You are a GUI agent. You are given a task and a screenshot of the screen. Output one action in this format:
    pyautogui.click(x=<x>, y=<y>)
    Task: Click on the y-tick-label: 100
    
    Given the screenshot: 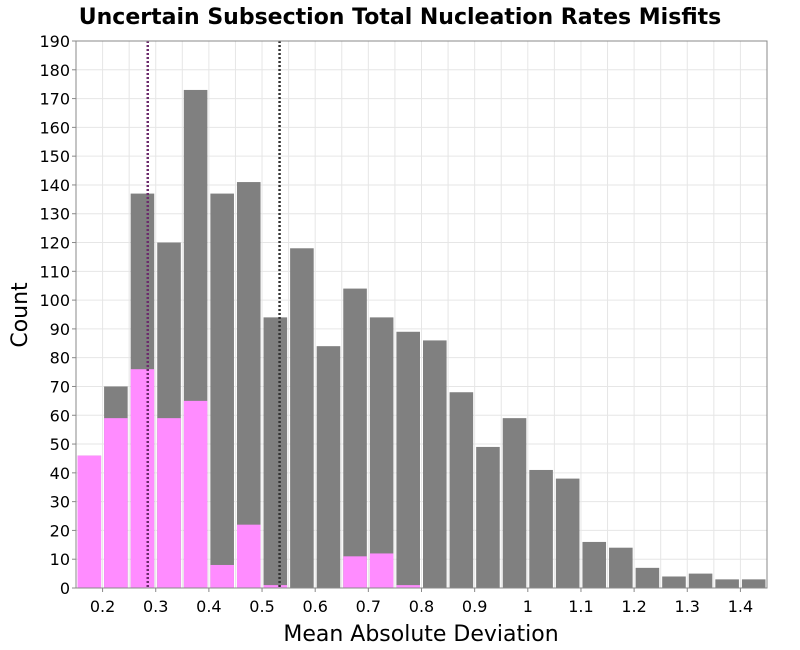 What is the action you would take?
    pyautogui.click(x=54, y=300)
    